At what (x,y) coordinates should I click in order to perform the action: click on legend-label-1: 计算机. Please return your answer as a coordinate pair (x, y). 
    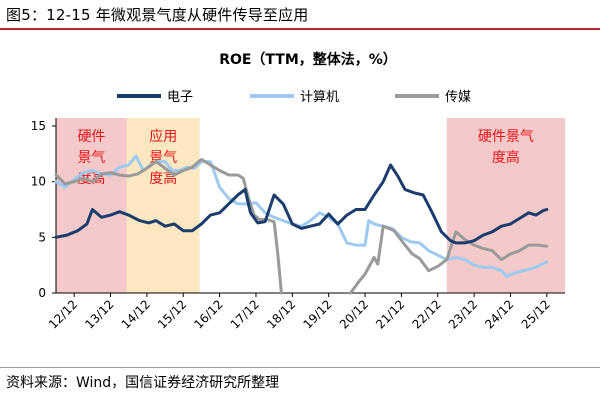
    Looking at the image, I should click on (319, 97).